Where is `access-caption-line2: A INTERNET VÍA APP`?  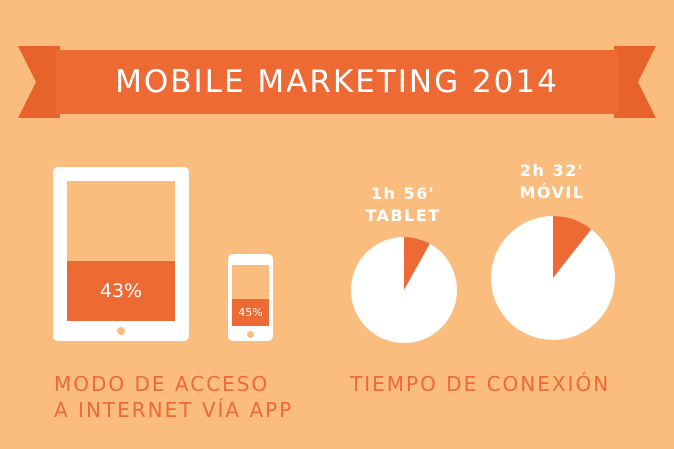 access-caption-line2: A INTERNET VÍA APP is located at coordinates (174, 410).